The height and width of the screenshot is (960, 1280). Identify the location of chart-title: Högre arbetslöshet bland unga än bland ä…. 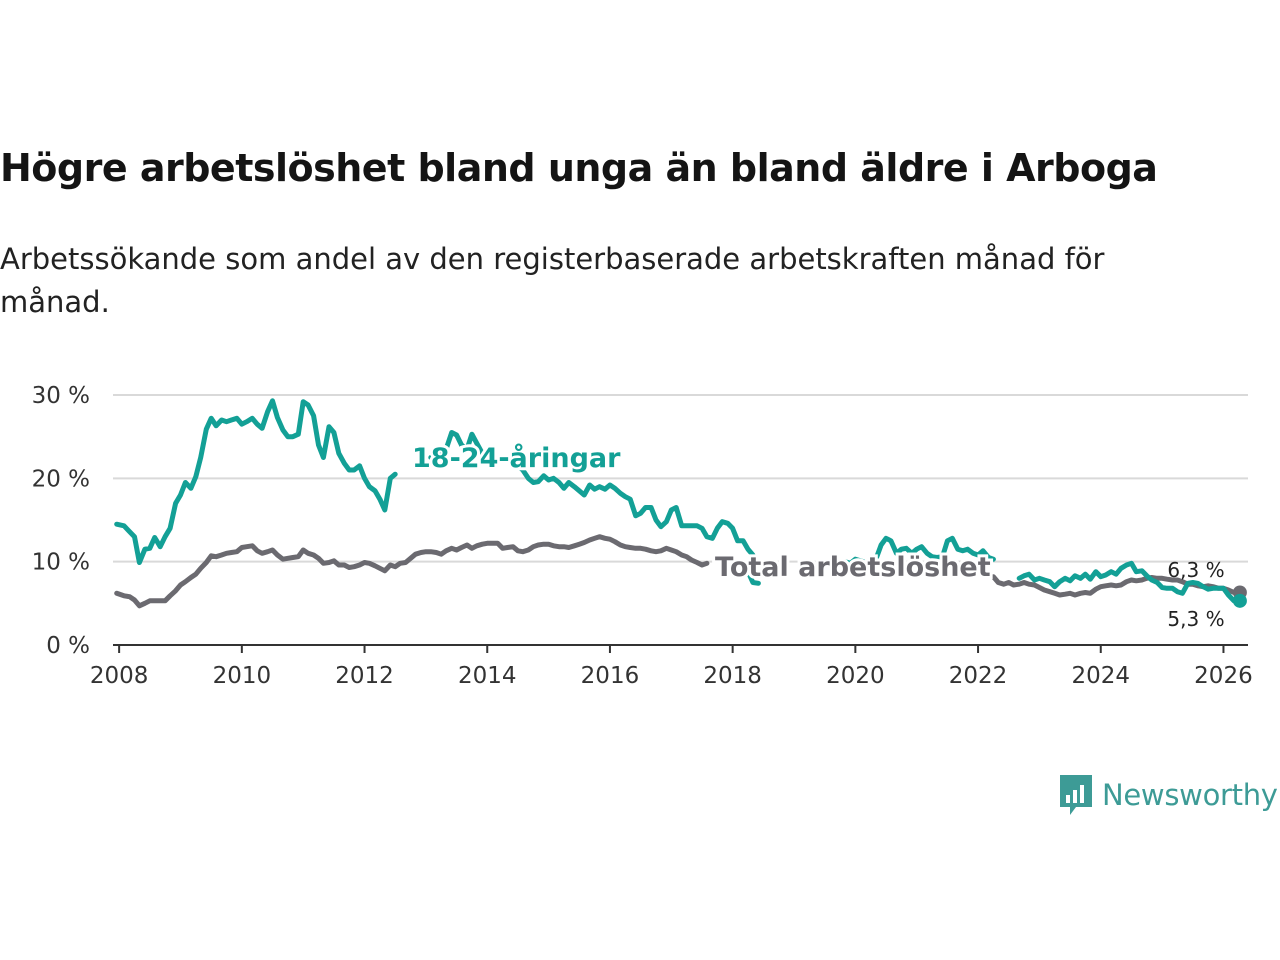
(579, 168).